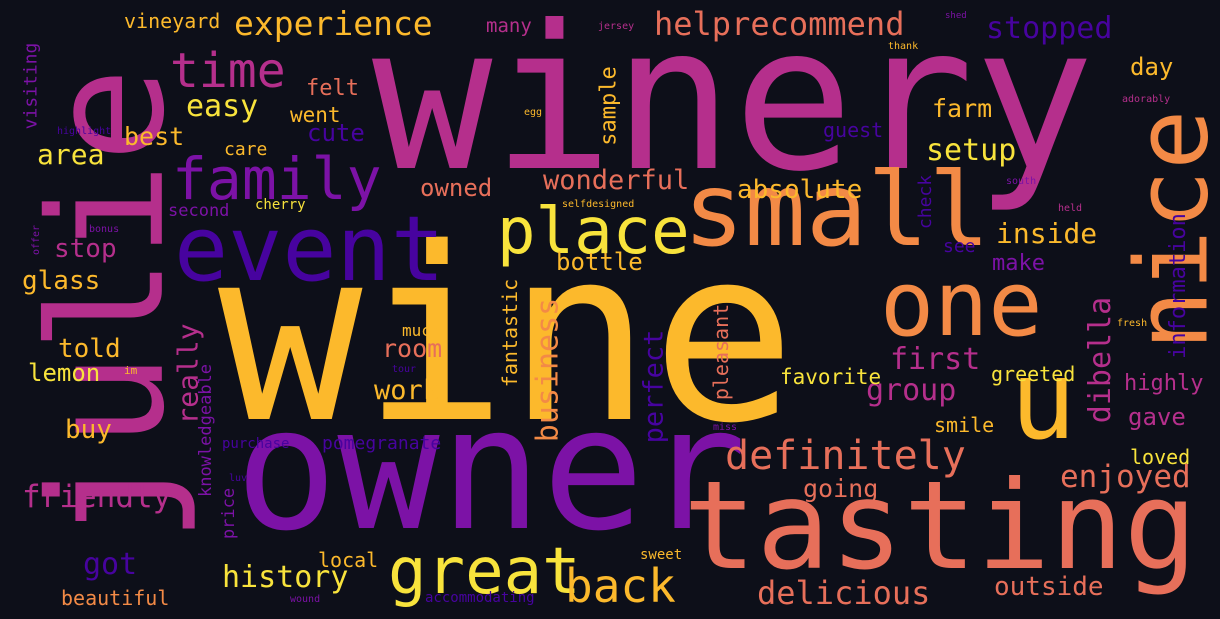  What do you see at coordinates (844, 593) in the screenshot?
I see `word-delicious: delicious` at bounding box center [844, 593].